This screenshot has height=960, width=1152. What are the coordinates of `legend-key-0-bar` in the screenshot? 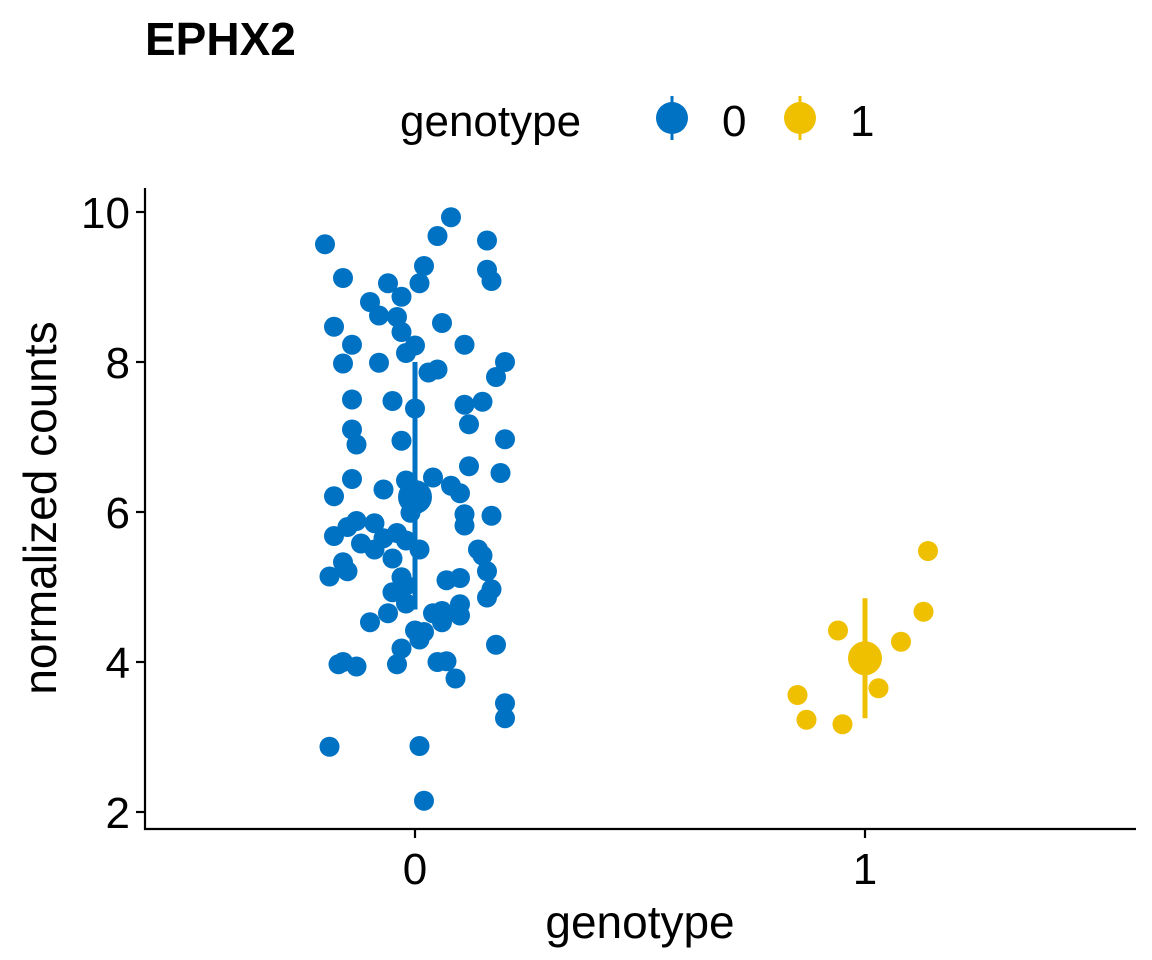 It's located at (672, 118).